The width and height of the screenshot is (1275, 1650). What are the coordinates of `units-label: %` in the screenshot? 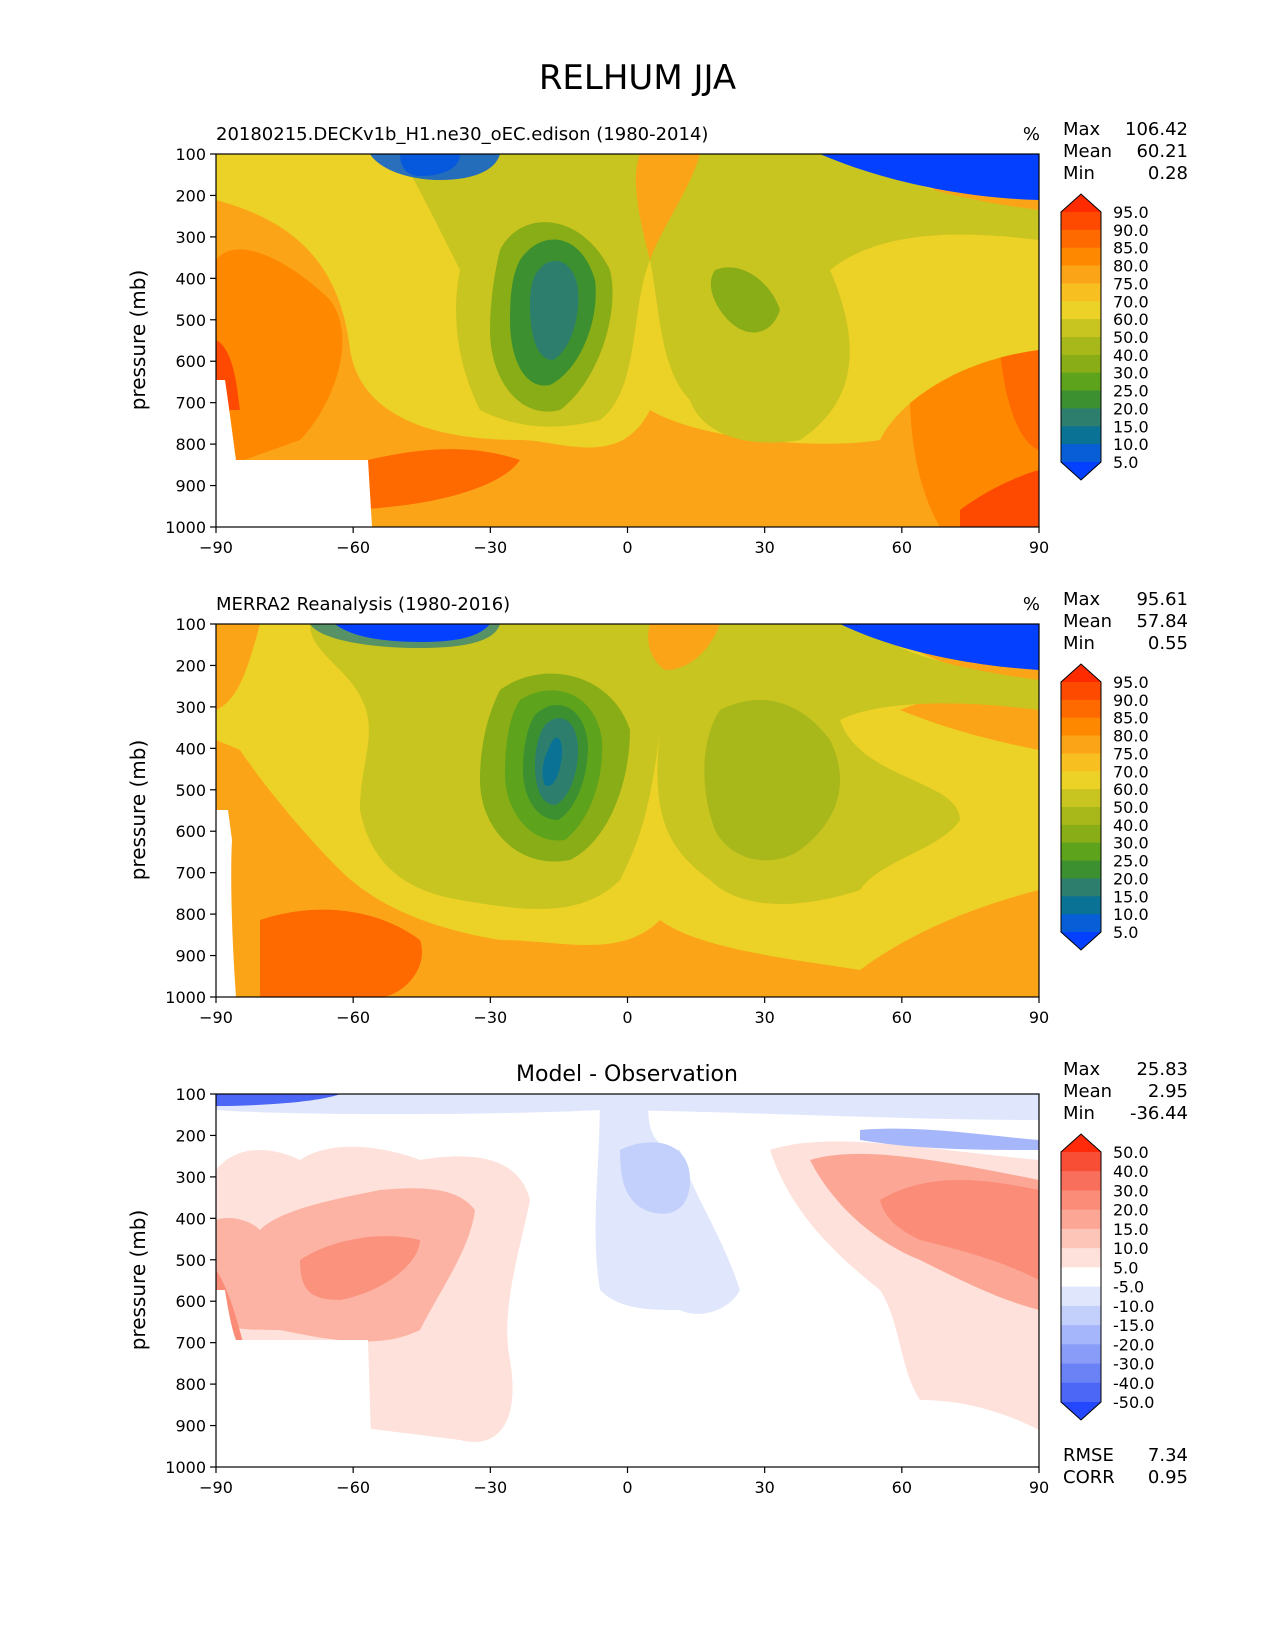 It's located at (1031, 604).